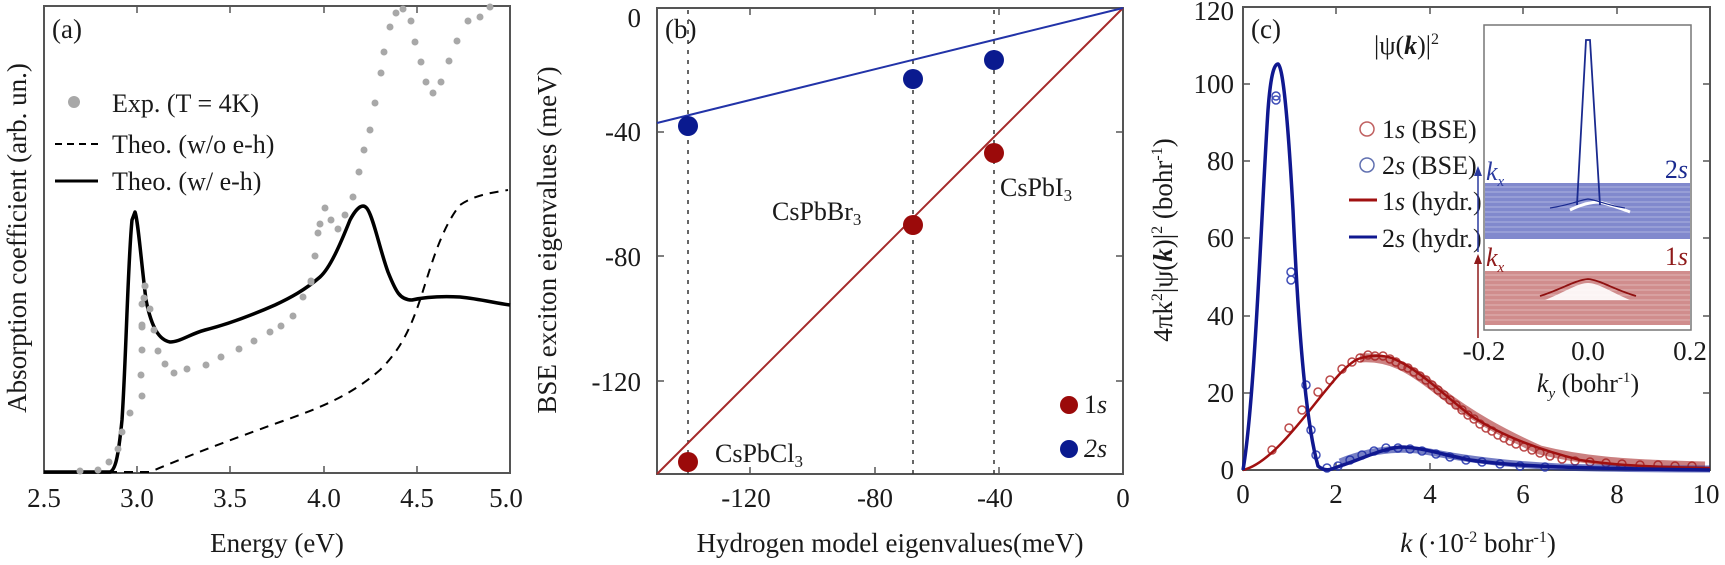 The height and width of the screenshot is (565, 1725). I want to click on panel-a-xtick: 2.5, so click(44, 498).